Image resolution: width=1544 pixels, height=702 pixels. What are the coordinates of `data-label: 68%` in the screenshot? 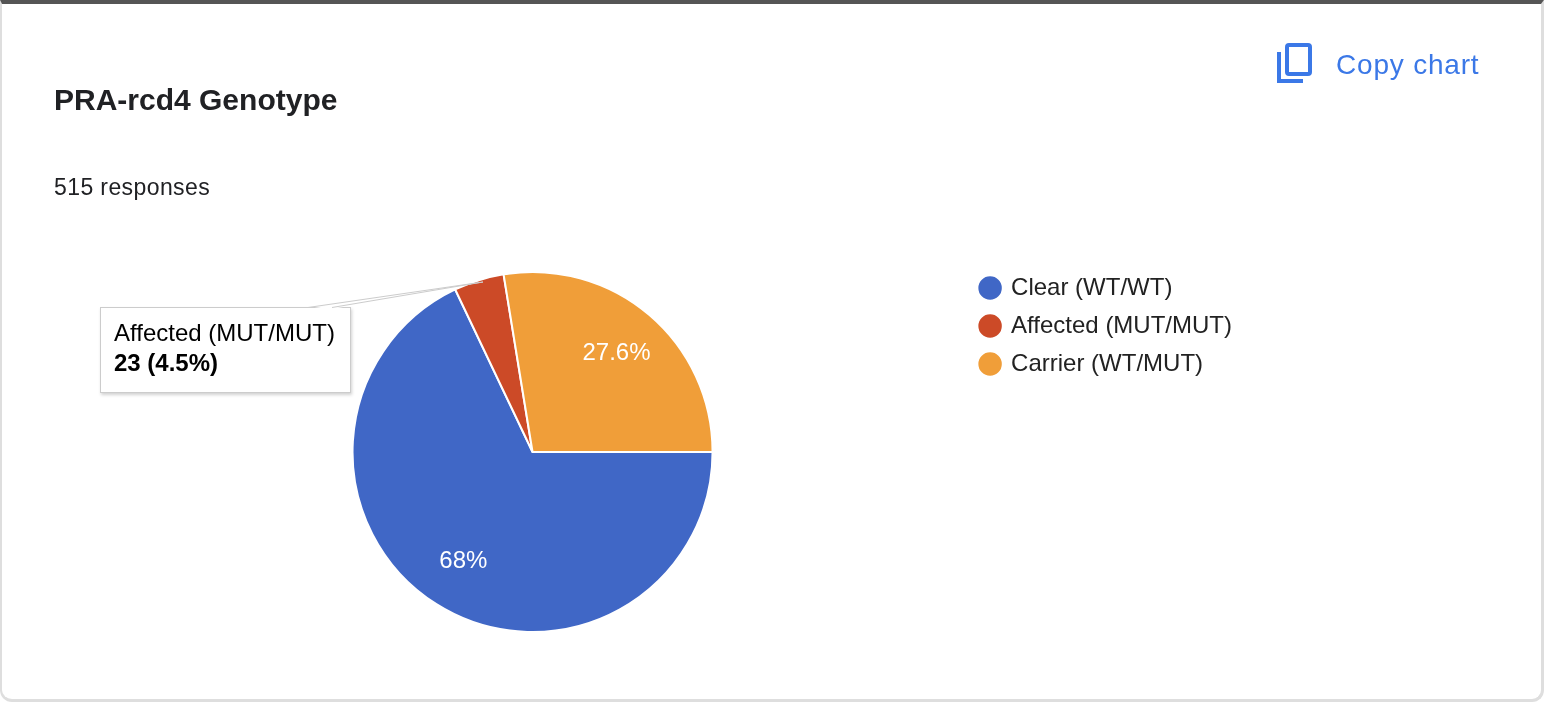 It's located at (463, 560).